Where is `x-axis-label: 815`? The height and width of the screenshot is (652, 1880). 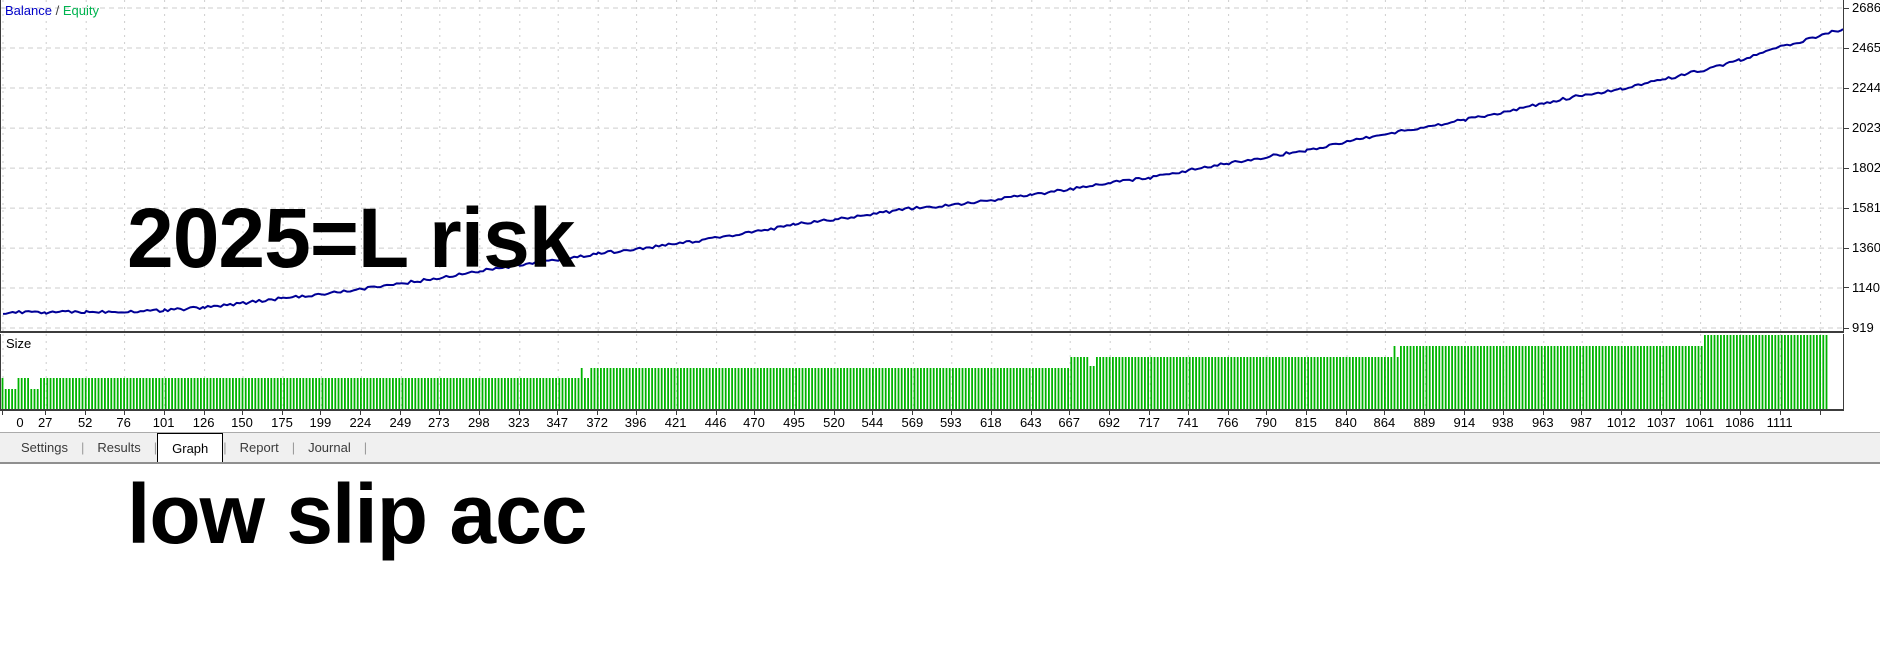
x-axis-label: 815 is located at coordinates (1306, 422).